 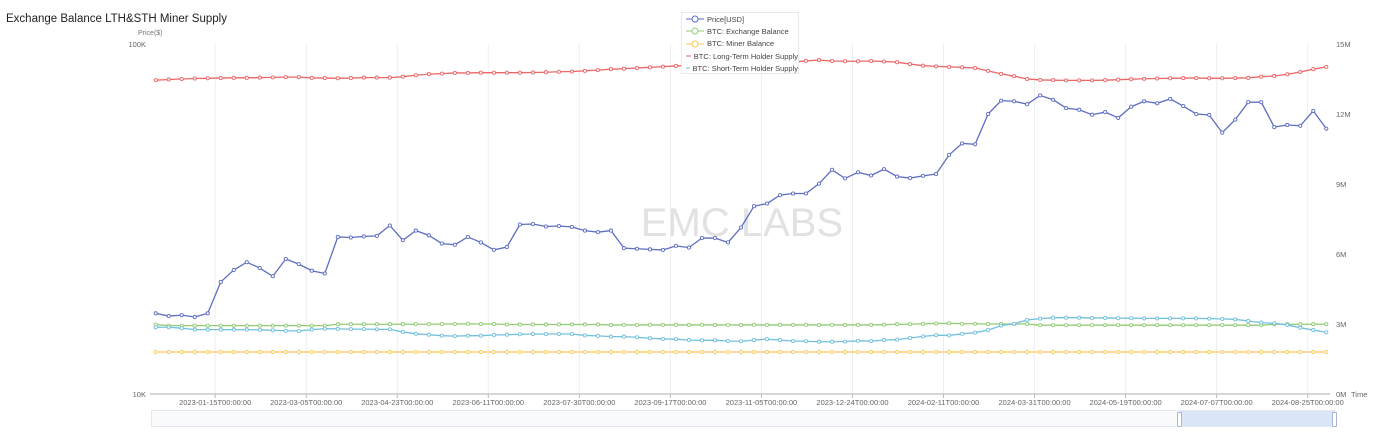 I want to click on legend-label: BTC: Exchange Balance, so click(x=748, y=31).